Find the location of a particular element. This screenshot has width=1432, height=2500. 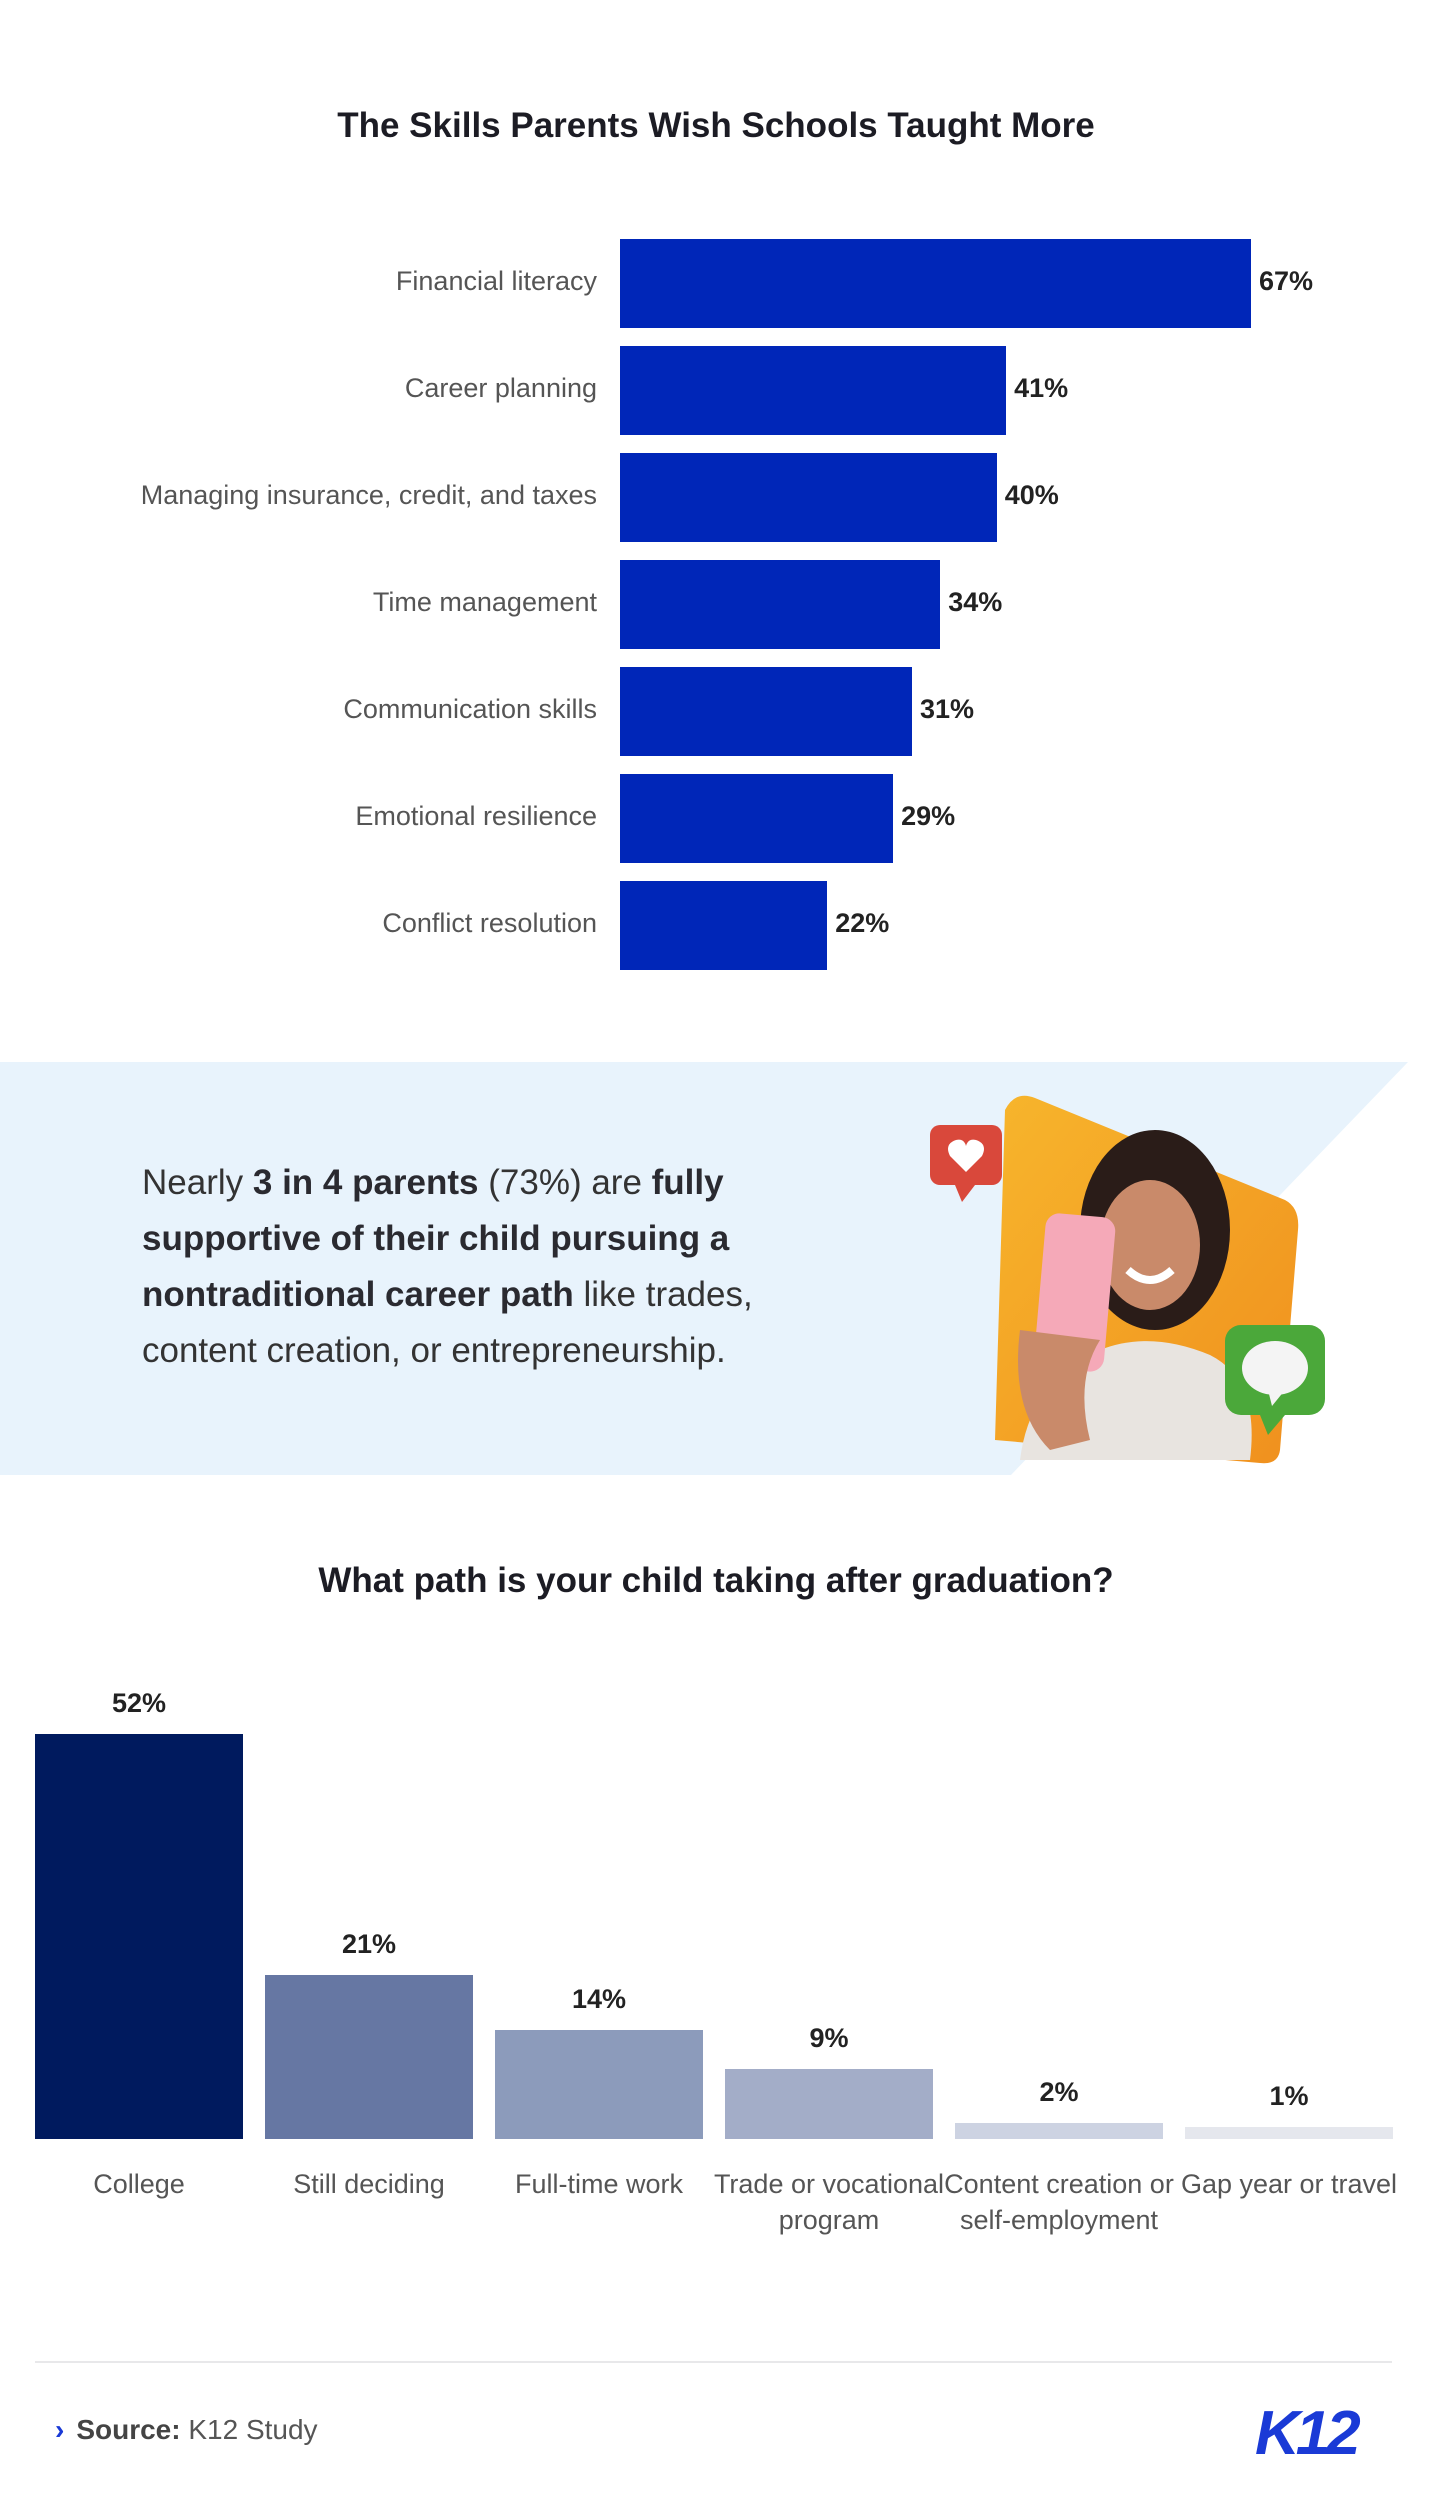

bar-value-label: 9% is located at coordinates (829, 2037).